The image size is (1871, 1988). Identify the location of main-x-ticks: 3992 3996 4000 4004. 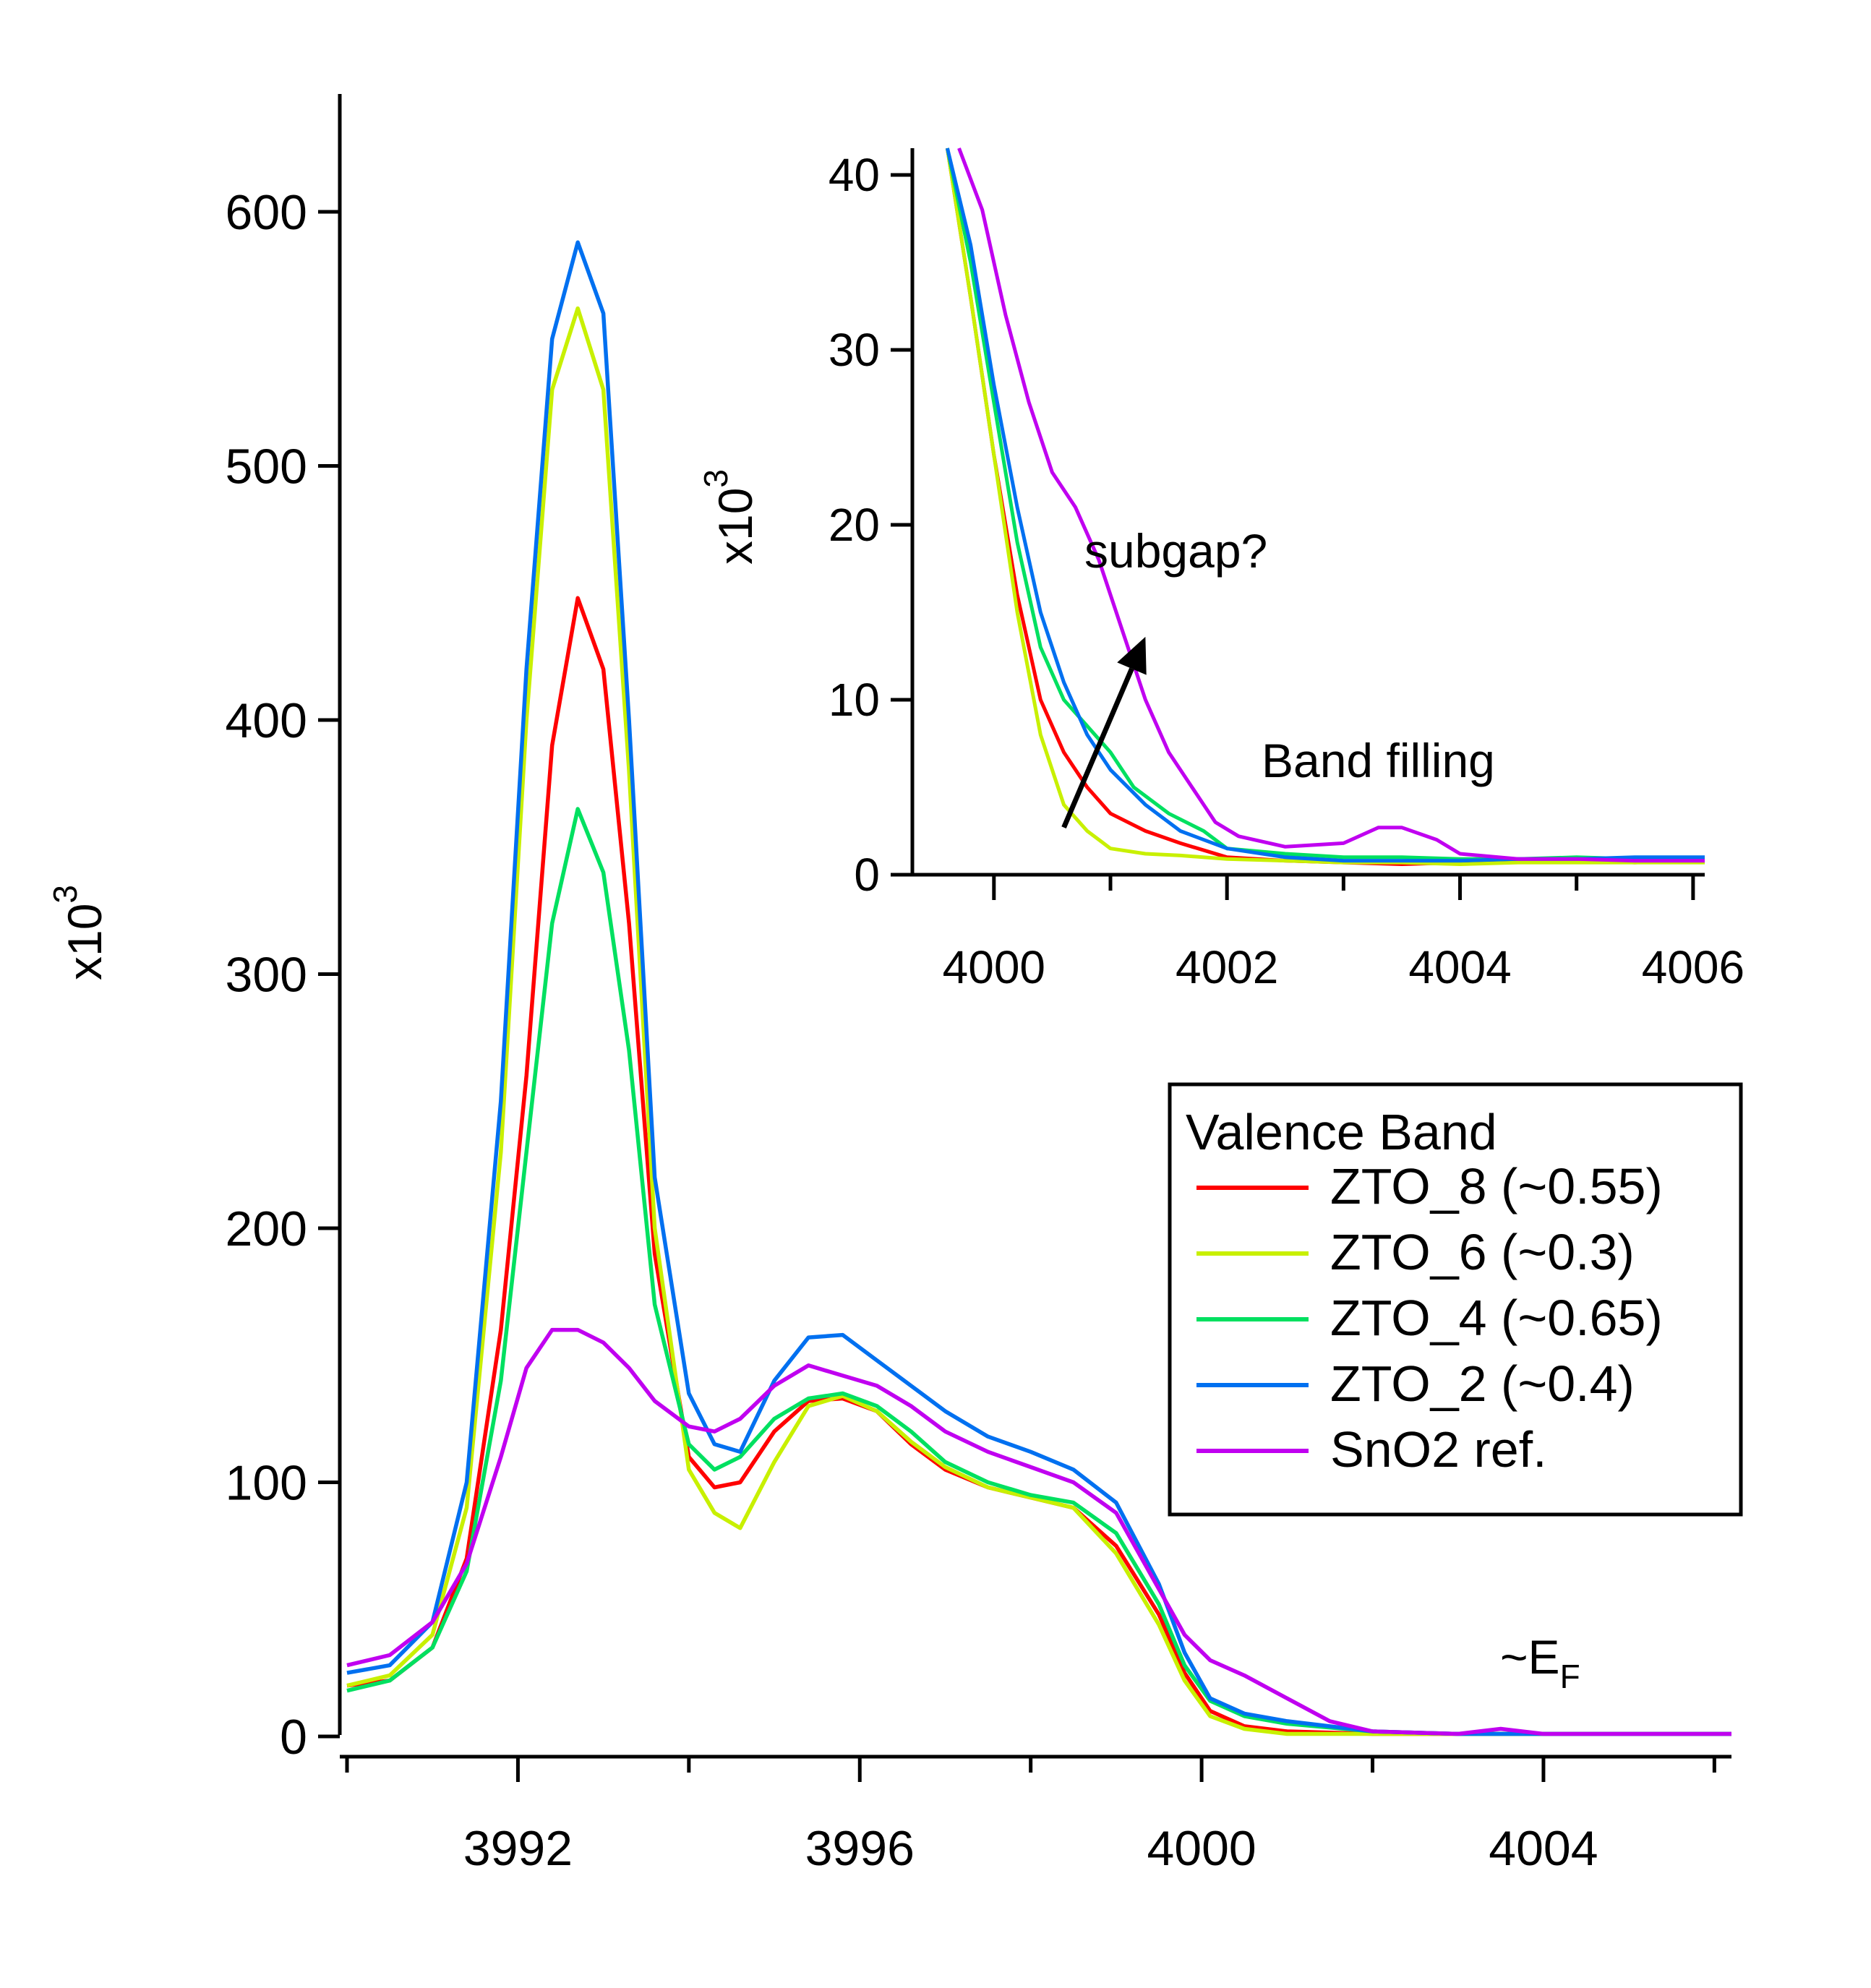
(1030, 1817).